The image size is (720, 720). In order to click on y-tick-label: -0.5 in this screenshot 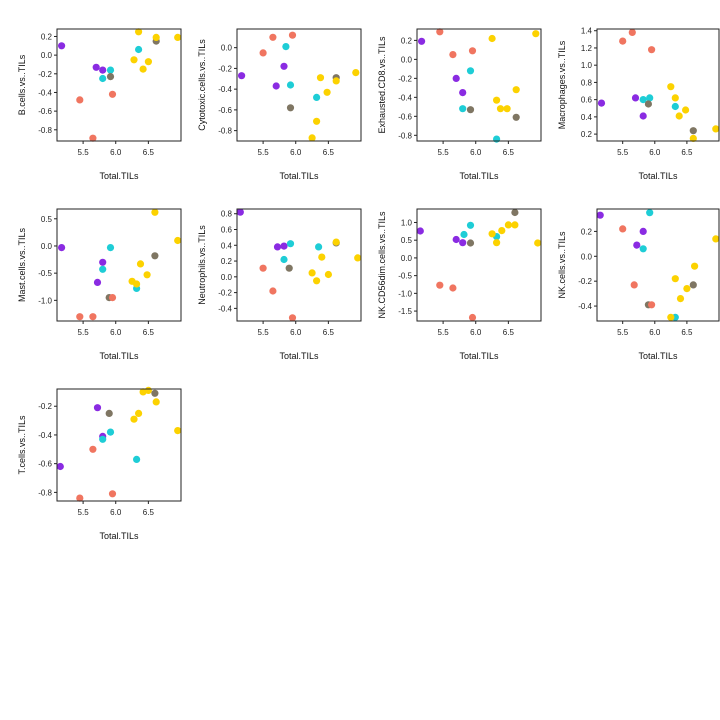, I will do `click(405, 276)`.